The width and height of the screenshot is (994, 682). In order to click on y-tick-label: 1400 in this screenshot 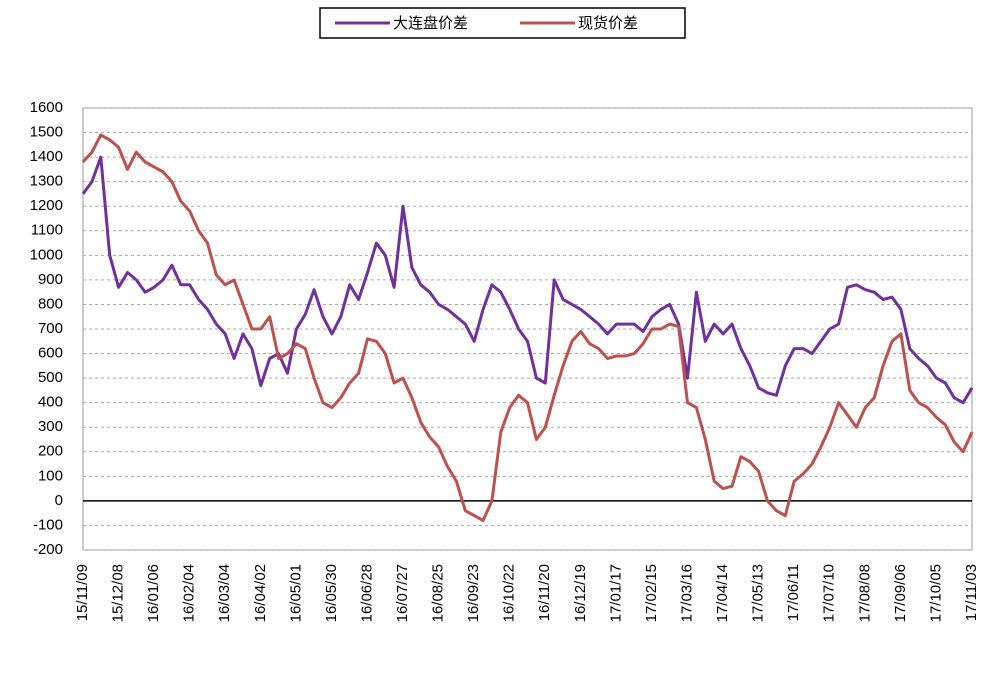, I will do `click(46, 156)`.